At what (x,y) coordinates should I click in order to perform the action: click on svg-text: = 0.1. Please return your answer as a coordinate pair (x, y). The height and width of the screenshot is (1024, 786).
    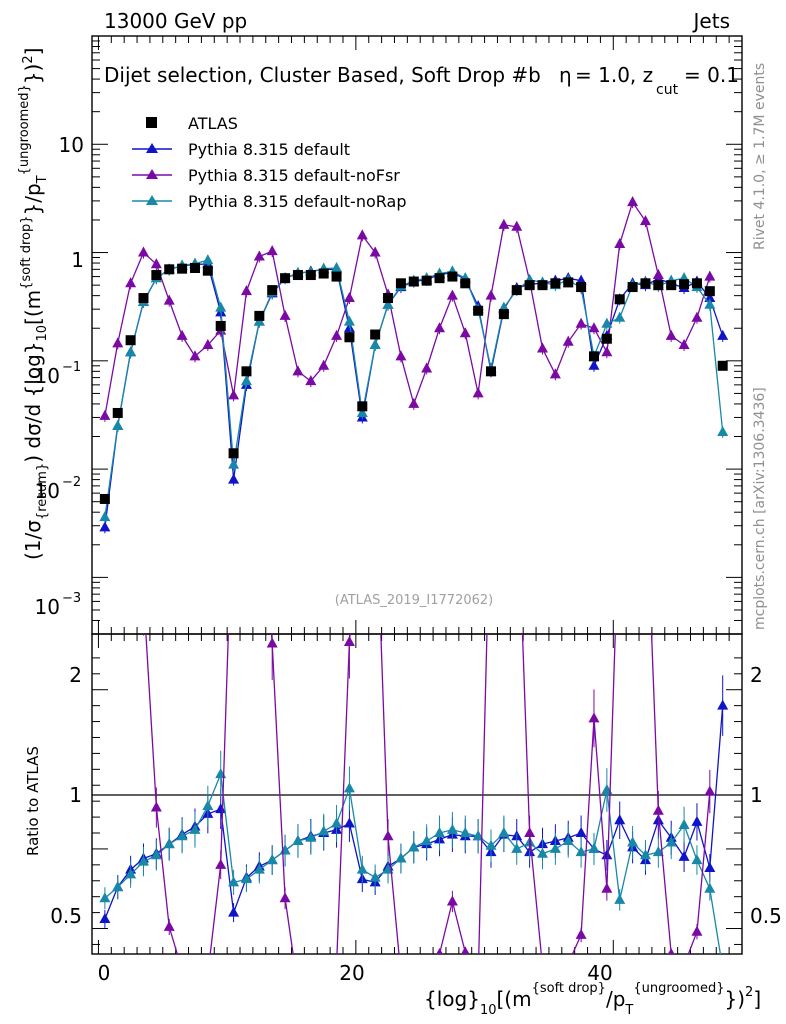
    Looking at the image, I should click on (711, 75).